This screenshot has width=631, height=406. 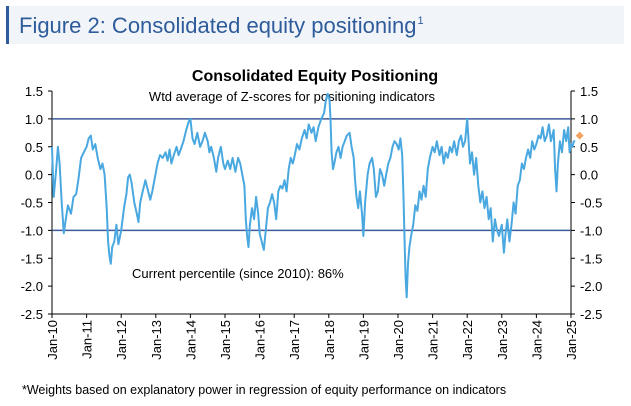 I want to click on x-tick-label: Jan-11, so click(x=87, y=339).